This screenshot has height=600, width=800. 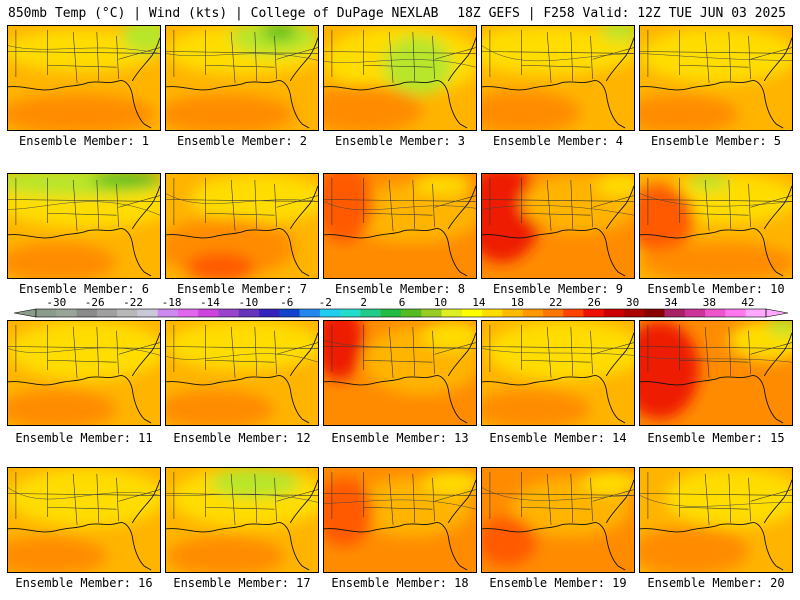 What do you see at coordinates (248, 302) in the screenshot?
I see `colorbar-tick-label: -10` at bounding box center [248, 302].